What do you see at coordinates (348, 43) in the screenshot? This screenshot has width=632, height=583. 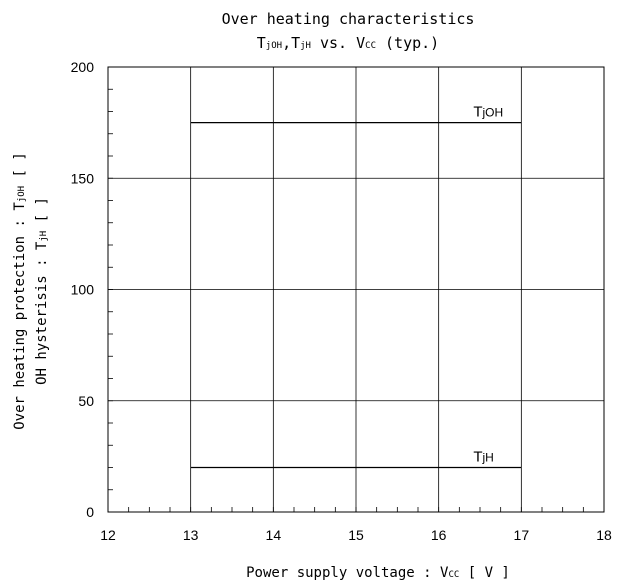 I see `chart-subtitle: TjOH,TjH vs. VCC (typ.)` at bounding box center [348, 43].